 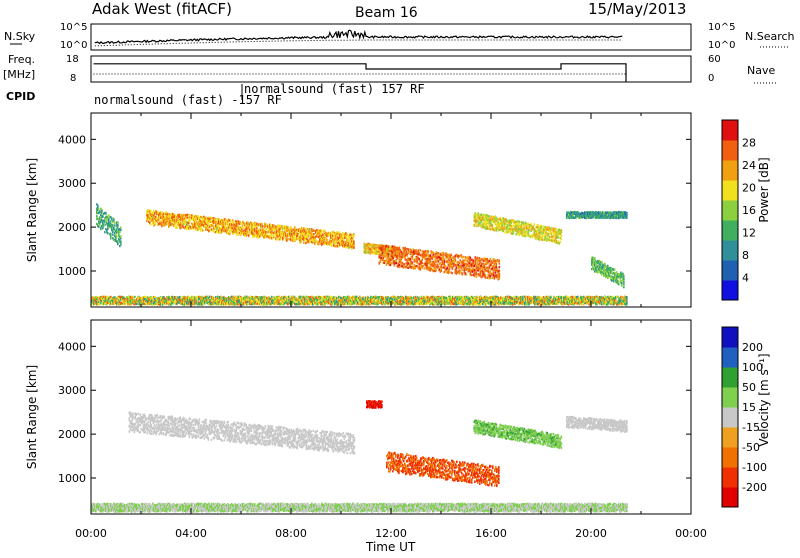 I want to click on nave-label: Nave, so click(x=761, y=70).